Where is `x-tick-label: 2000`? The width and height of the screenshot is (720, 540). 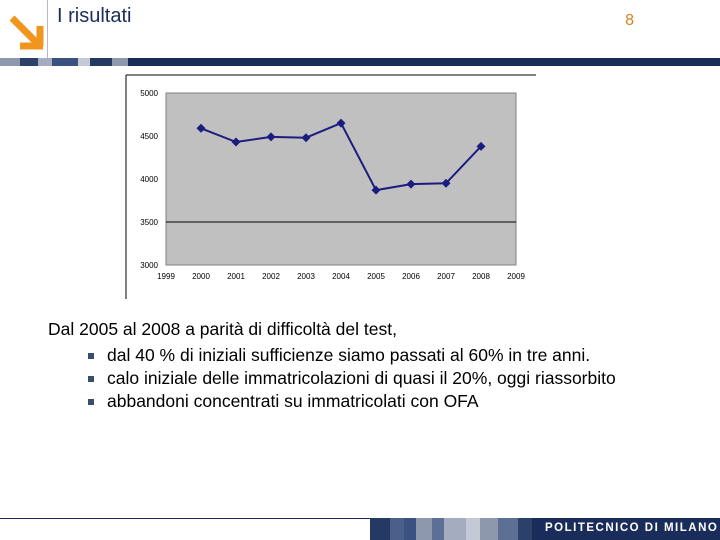 x-tick-label: 2000 is located at coordinates (201, 276).